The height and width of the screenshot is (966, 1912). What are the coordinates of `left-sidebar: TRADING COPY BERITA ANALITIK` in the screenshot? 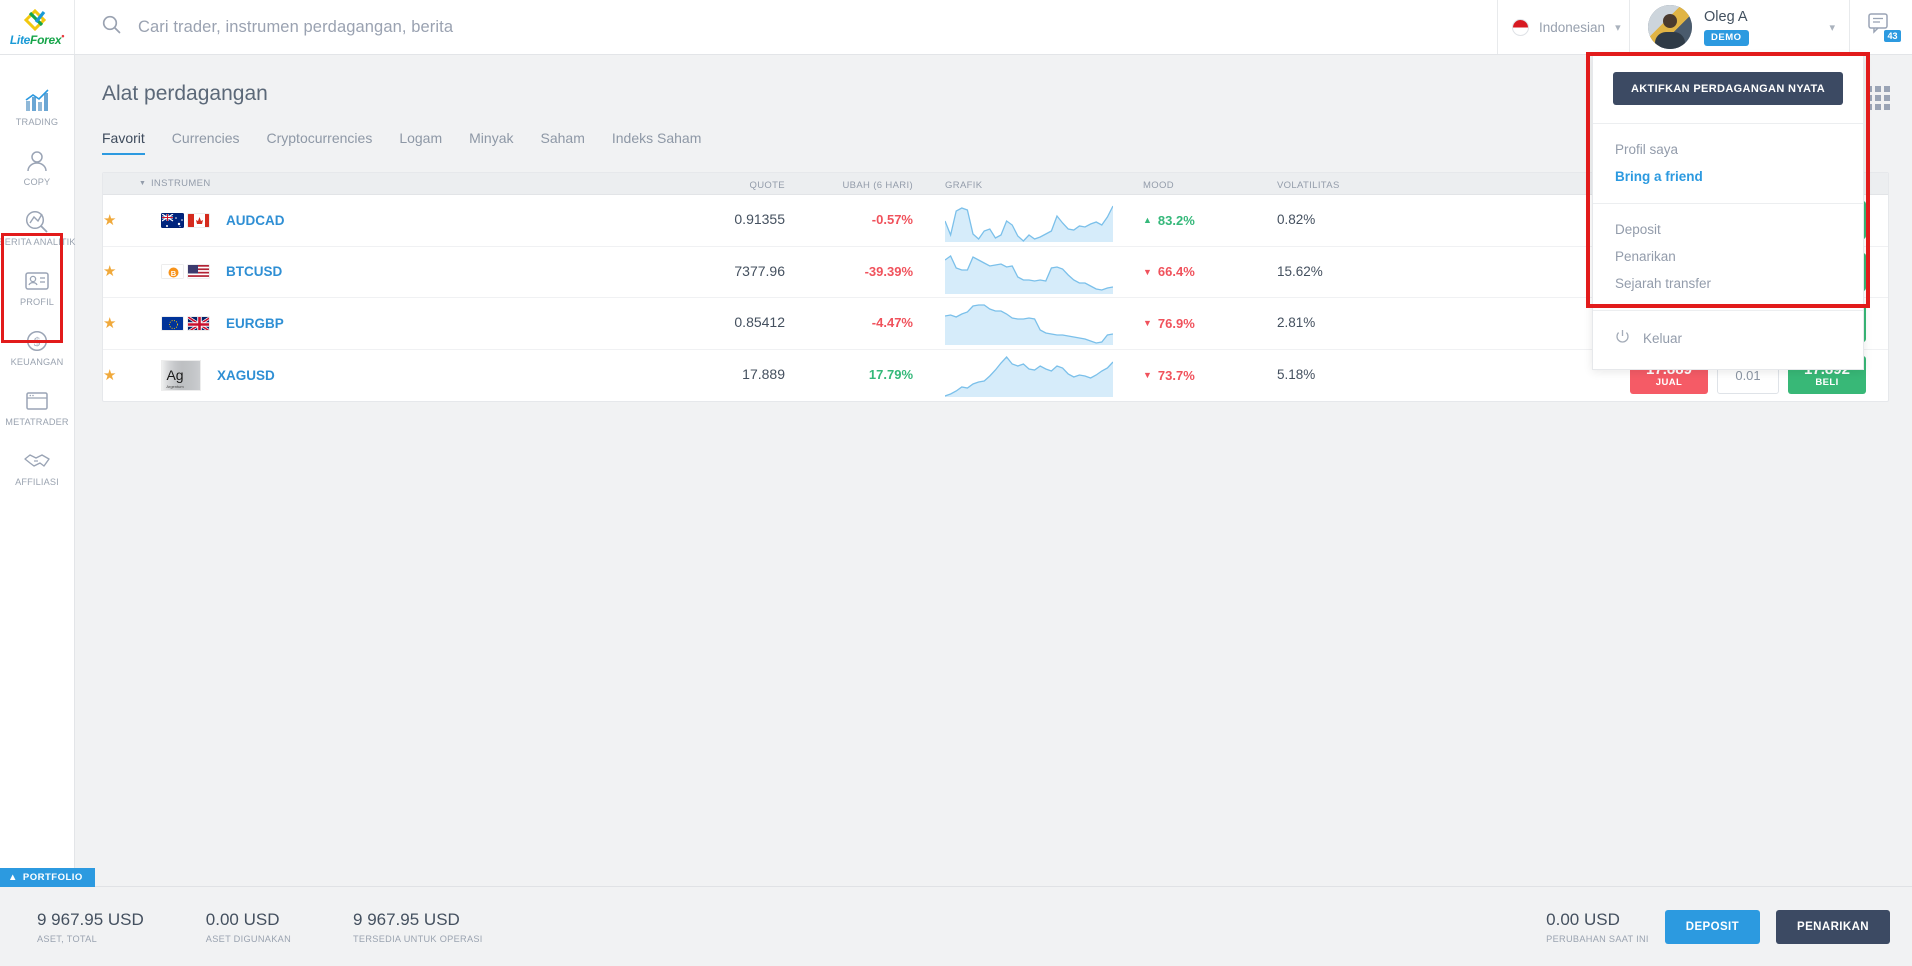 It's located at (37, 470).